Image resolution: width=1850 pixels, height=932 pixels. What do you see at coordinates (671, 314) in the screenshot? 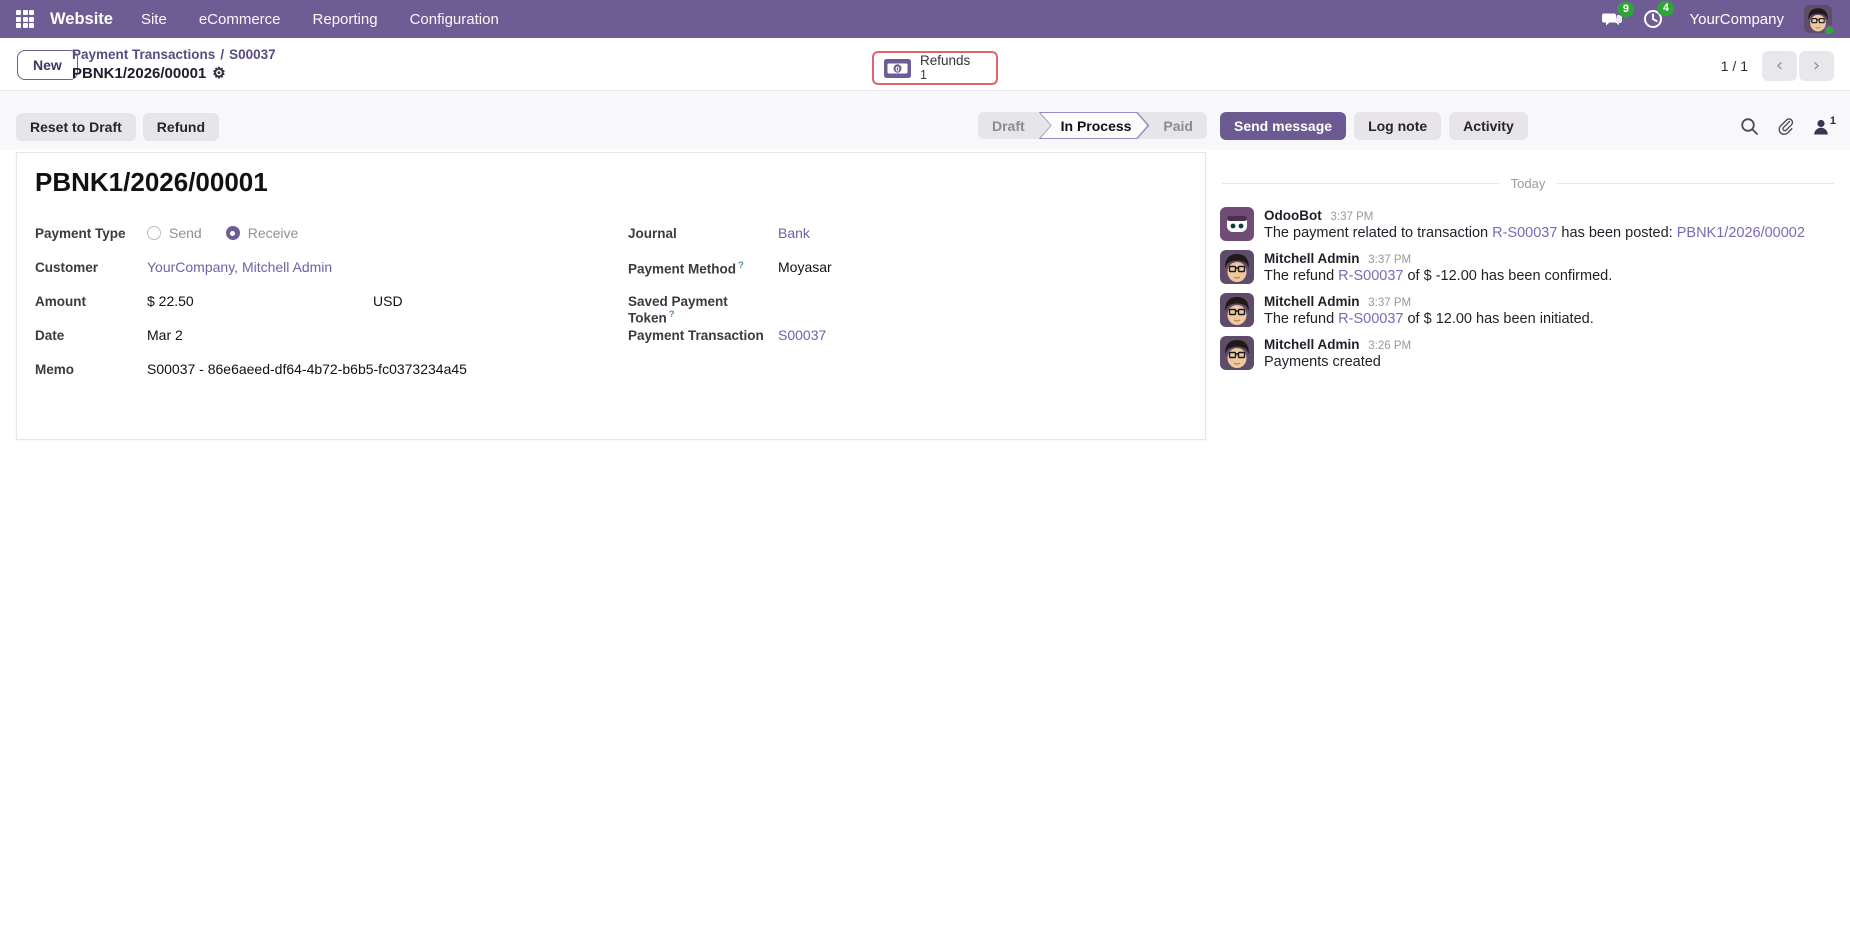
I see `saved-token-help-icon: ?` at bounding box center [671, 314].